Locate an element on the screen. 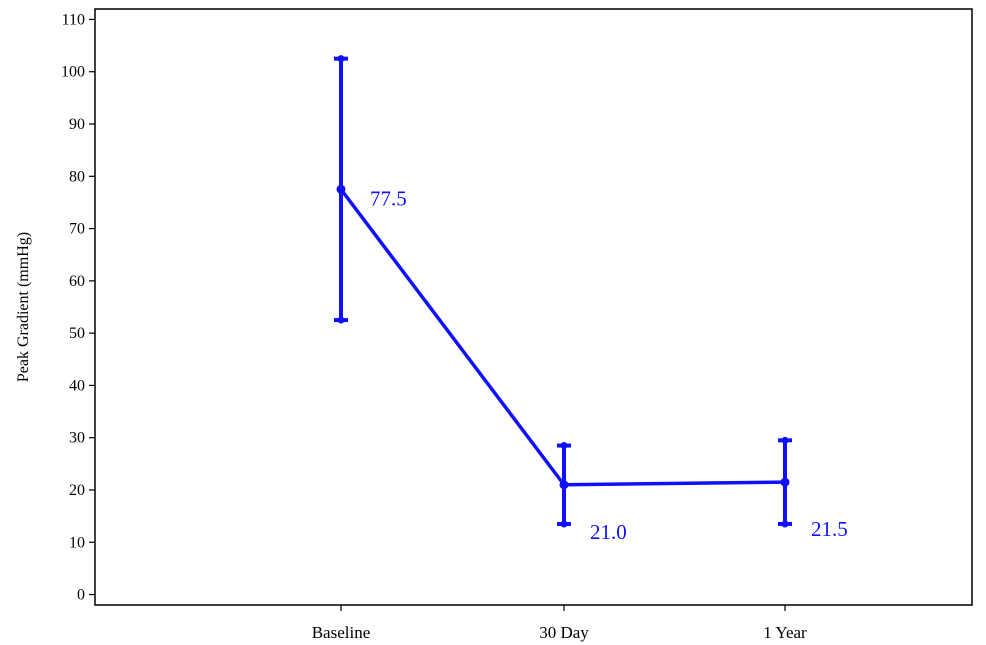  y-tick-label: 30 is located at coordinates (77, 438).